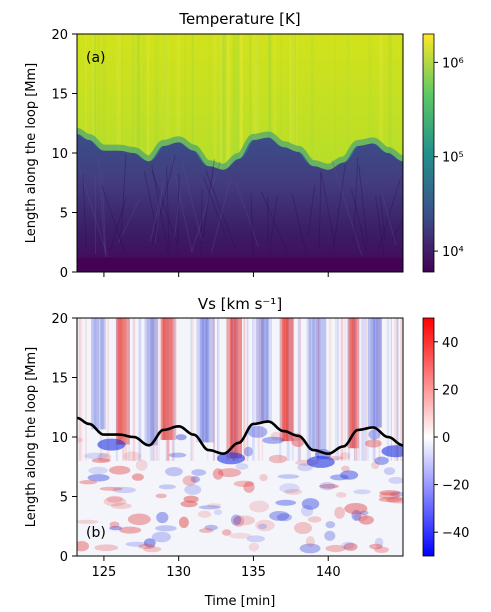 Image resolution: width=491 pixels, height=612 pixels. Describe the element at coordinates (96, 58) in the screenshot. I see `panel-label-a: (a)` at that location.